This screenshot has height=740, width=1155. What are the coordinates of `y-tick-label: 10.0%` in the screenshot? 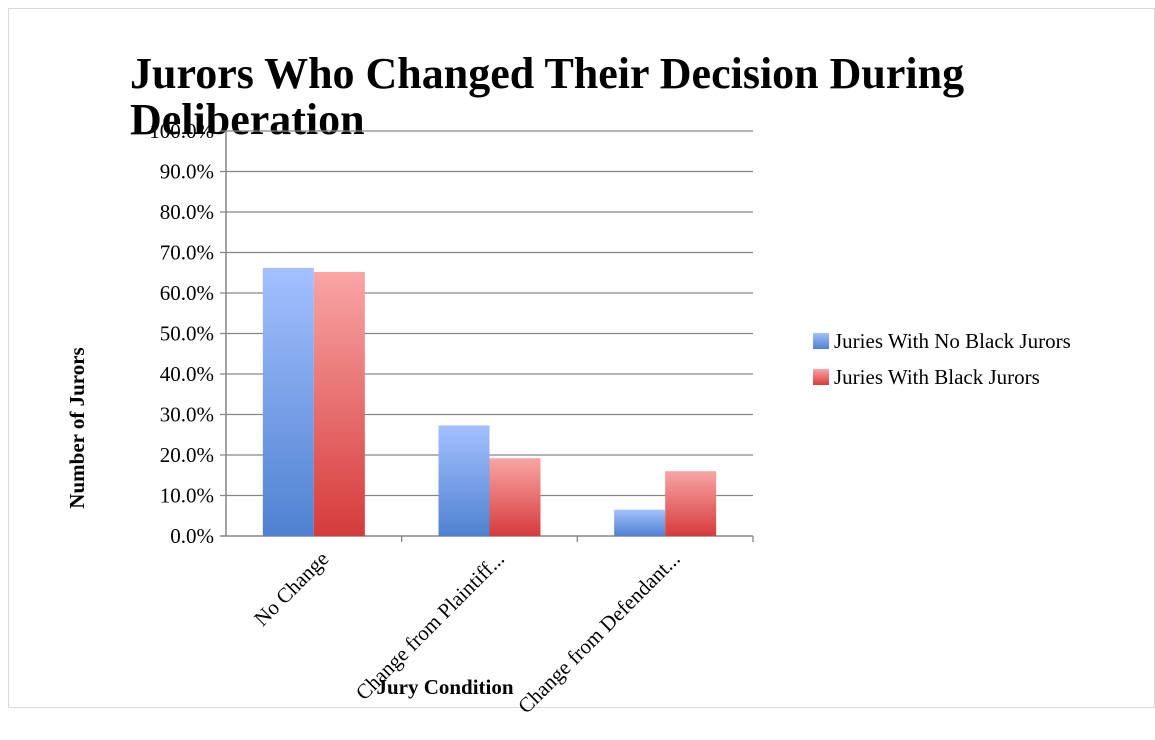 It's located at (187, 496).